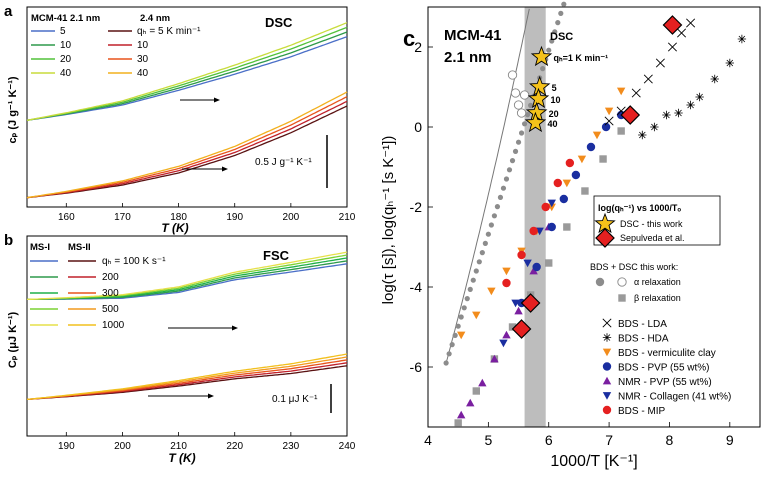  What do you see at coordinates (622, 282) in the screenshot?
I see `legend-c-alpha-open-icon` at bounding box center [622, 282].